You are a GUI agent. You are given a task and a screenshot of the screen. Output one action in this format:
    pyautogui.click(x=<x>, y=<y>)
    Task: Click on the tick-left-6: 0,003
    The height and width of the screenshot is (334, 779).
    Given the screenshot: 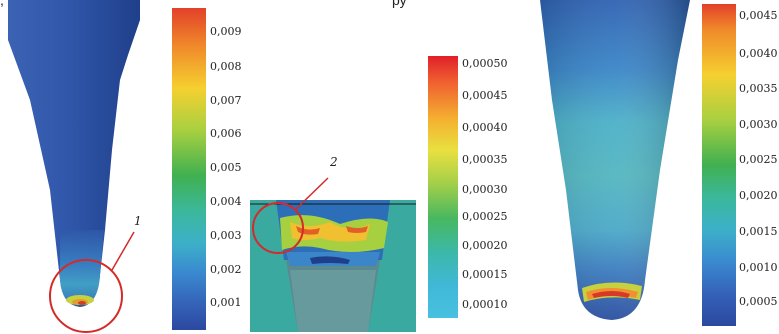 What is the action you would take?
    pyautogui.click(x=226, y=235)
    